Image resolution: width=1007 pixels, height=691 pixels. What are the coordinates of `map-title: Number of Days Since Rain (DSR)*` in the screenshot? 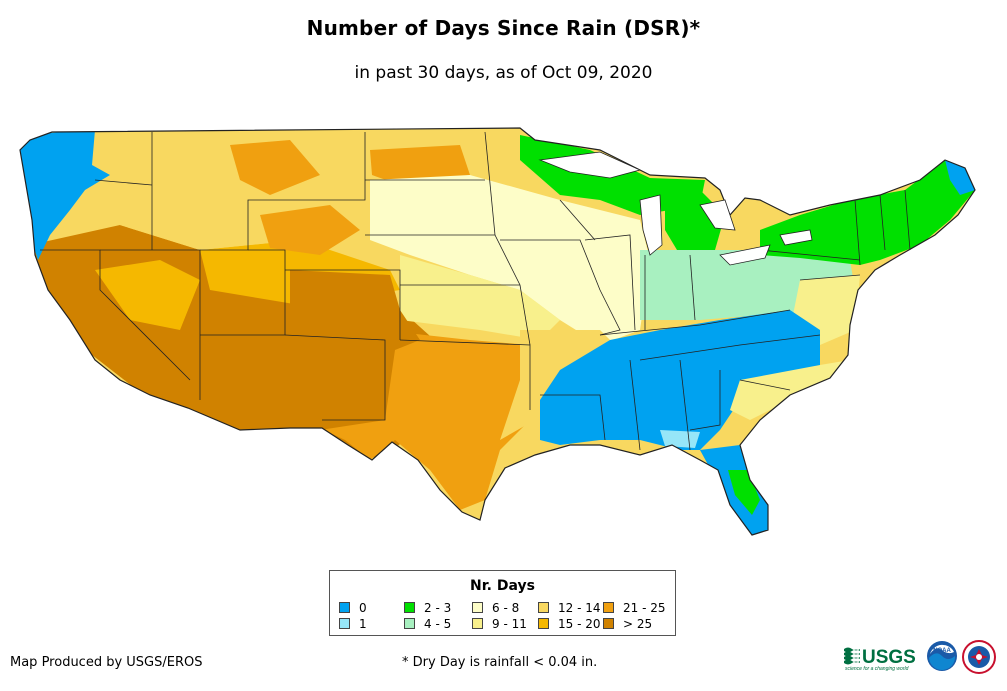 It's located at (503, 28).